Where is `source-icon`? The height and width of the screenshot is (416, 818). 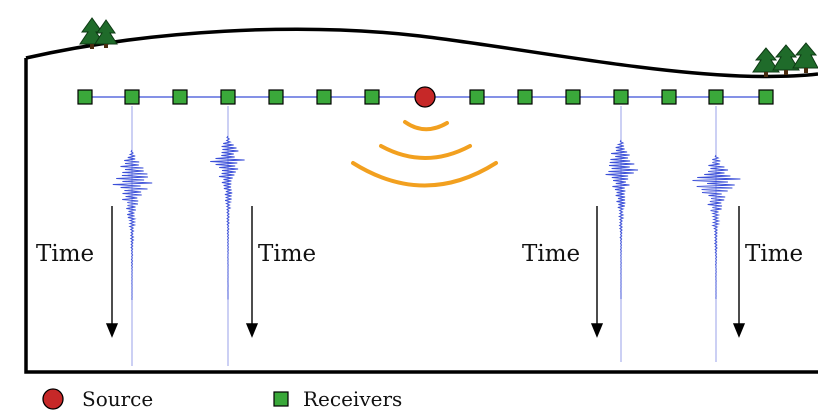
source-icon is located at coordinates (425, 97).